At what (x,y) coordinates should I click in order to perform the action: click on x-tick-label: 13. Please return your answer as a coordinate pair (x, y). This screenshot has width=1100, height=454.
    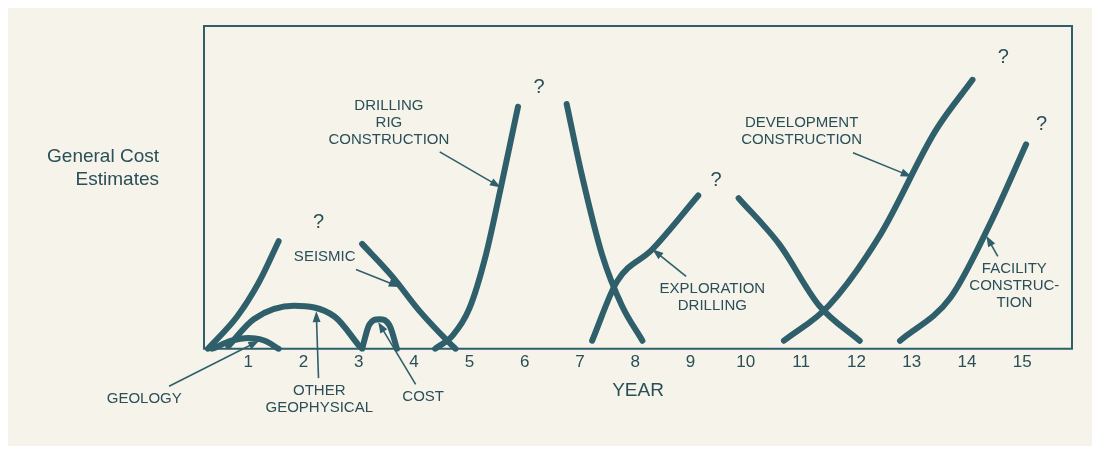
    Looking at the image, I should click on (912, 361).